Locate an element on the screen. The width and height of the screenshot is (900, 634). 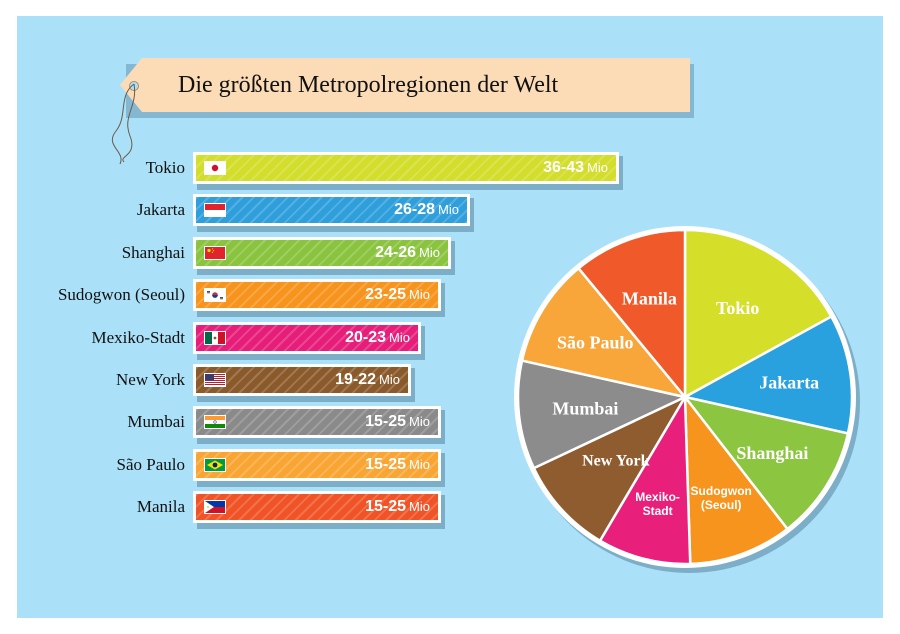
flag-china-icon is located at coordinates (215, 253).